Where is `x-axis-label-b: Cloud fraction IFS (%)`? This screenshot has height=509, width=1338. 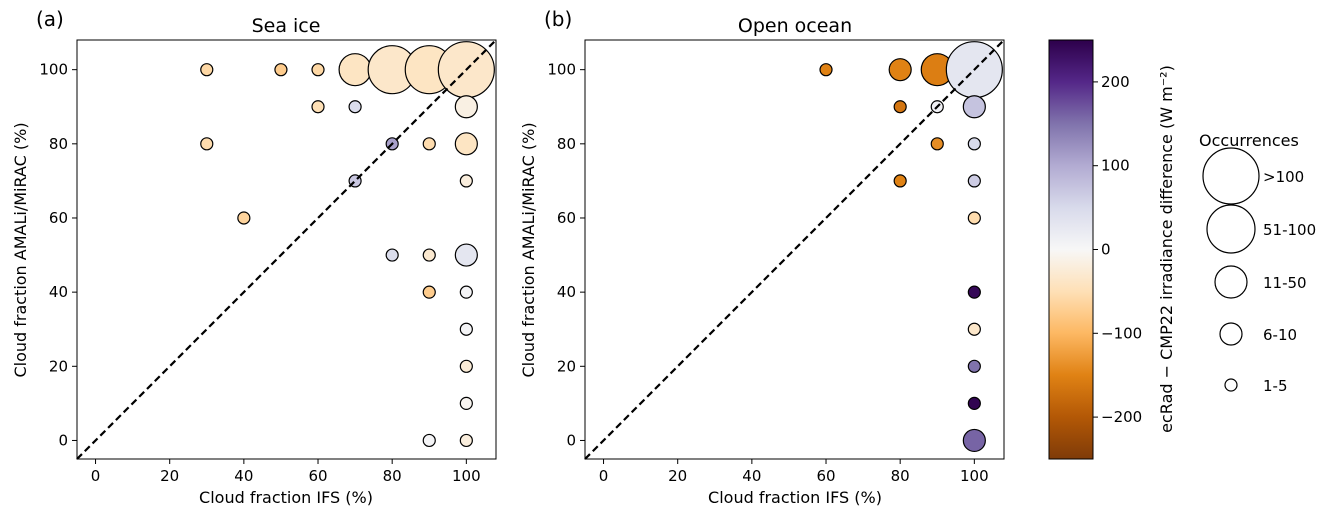
x-axis-label-b: Cloud fraction IFS (%) is located at coordinates (795, 497).